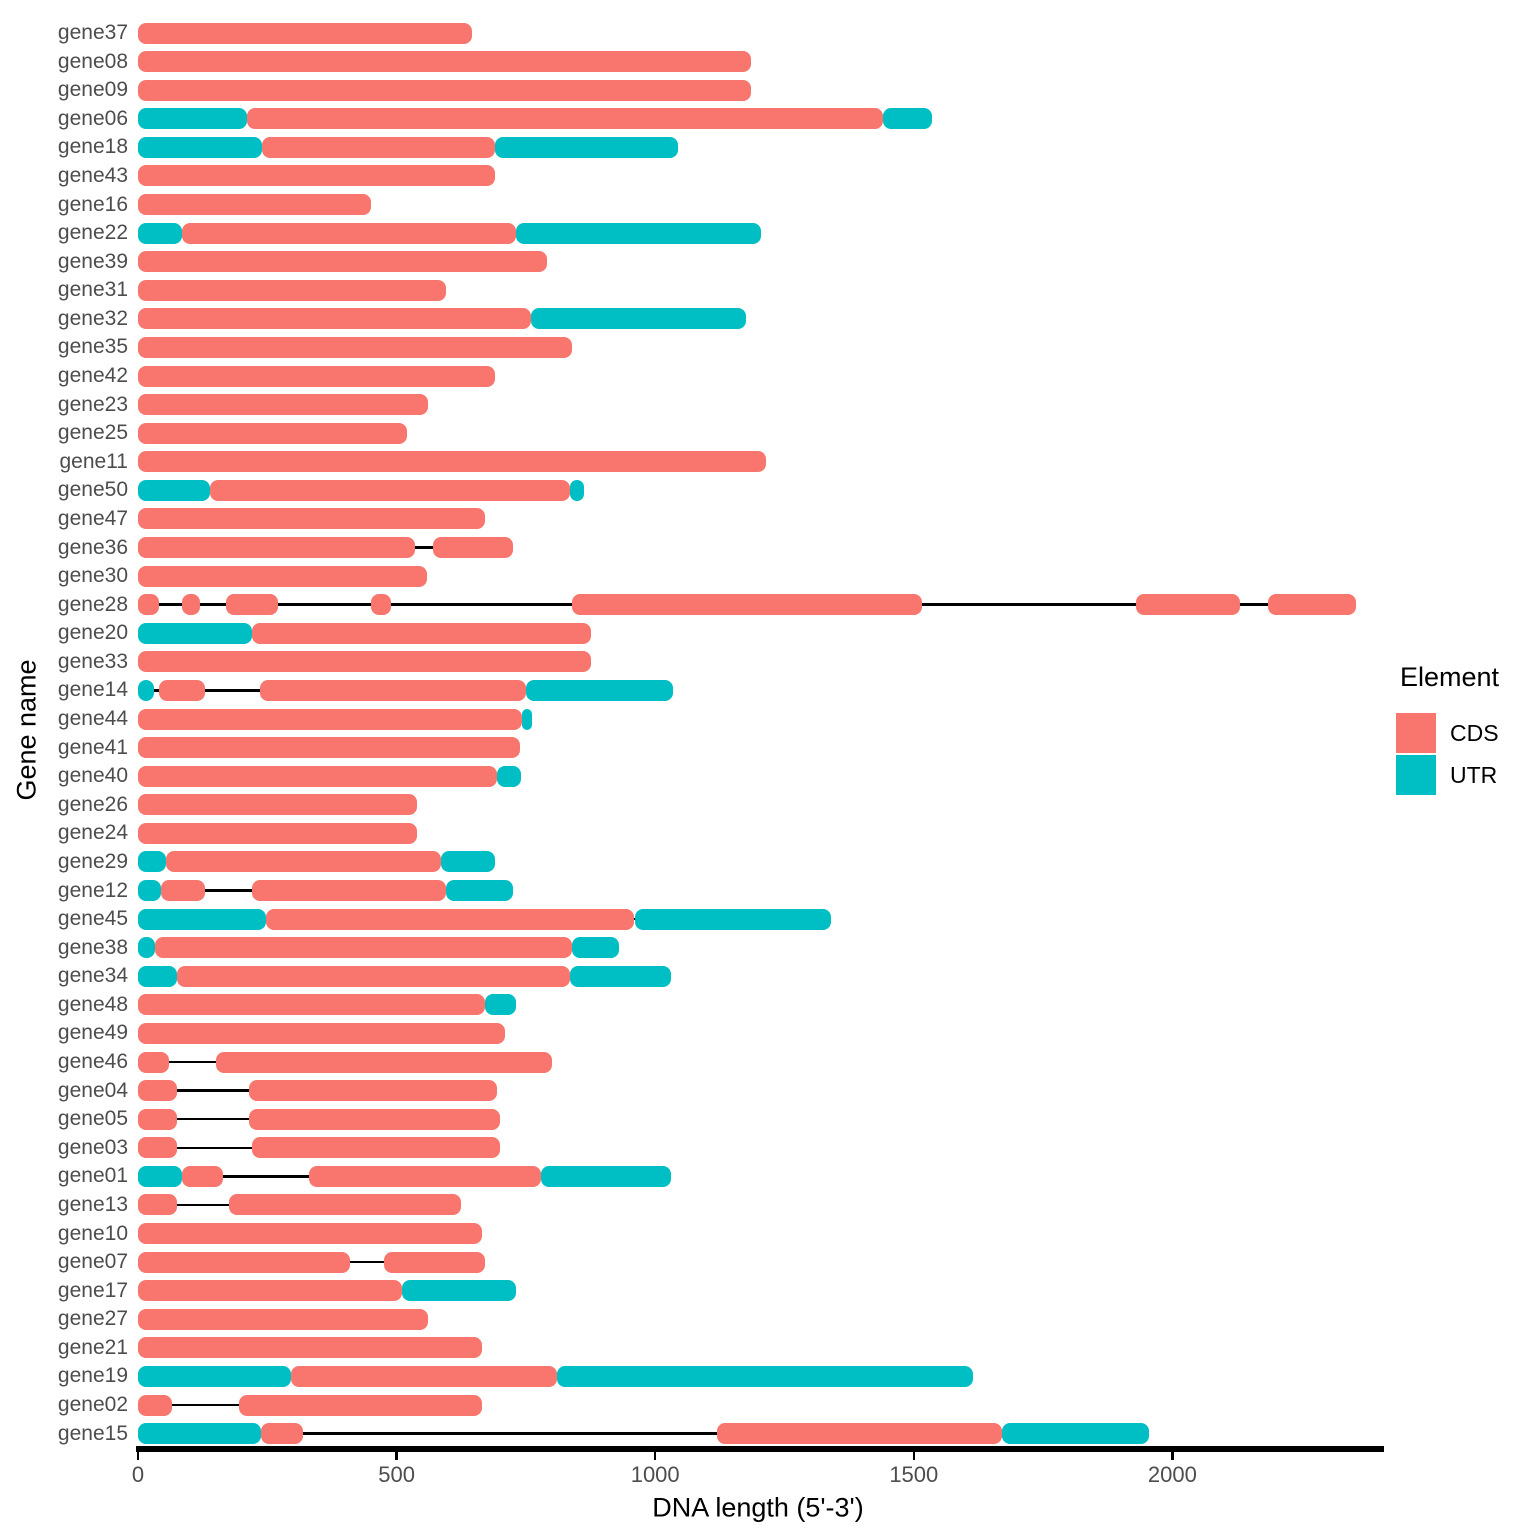 The image size is (1536, 1536). Describe the element at coordinates (92, 147) in the screenshot. I see `gene-label: gene18` at that location.